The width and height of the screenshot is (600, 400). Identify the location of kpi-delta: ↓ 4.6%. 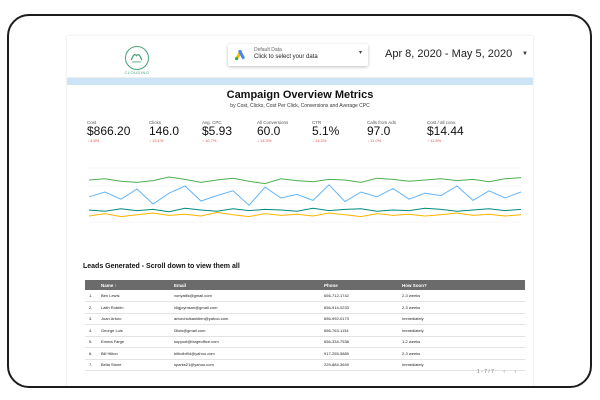
(93, 140).